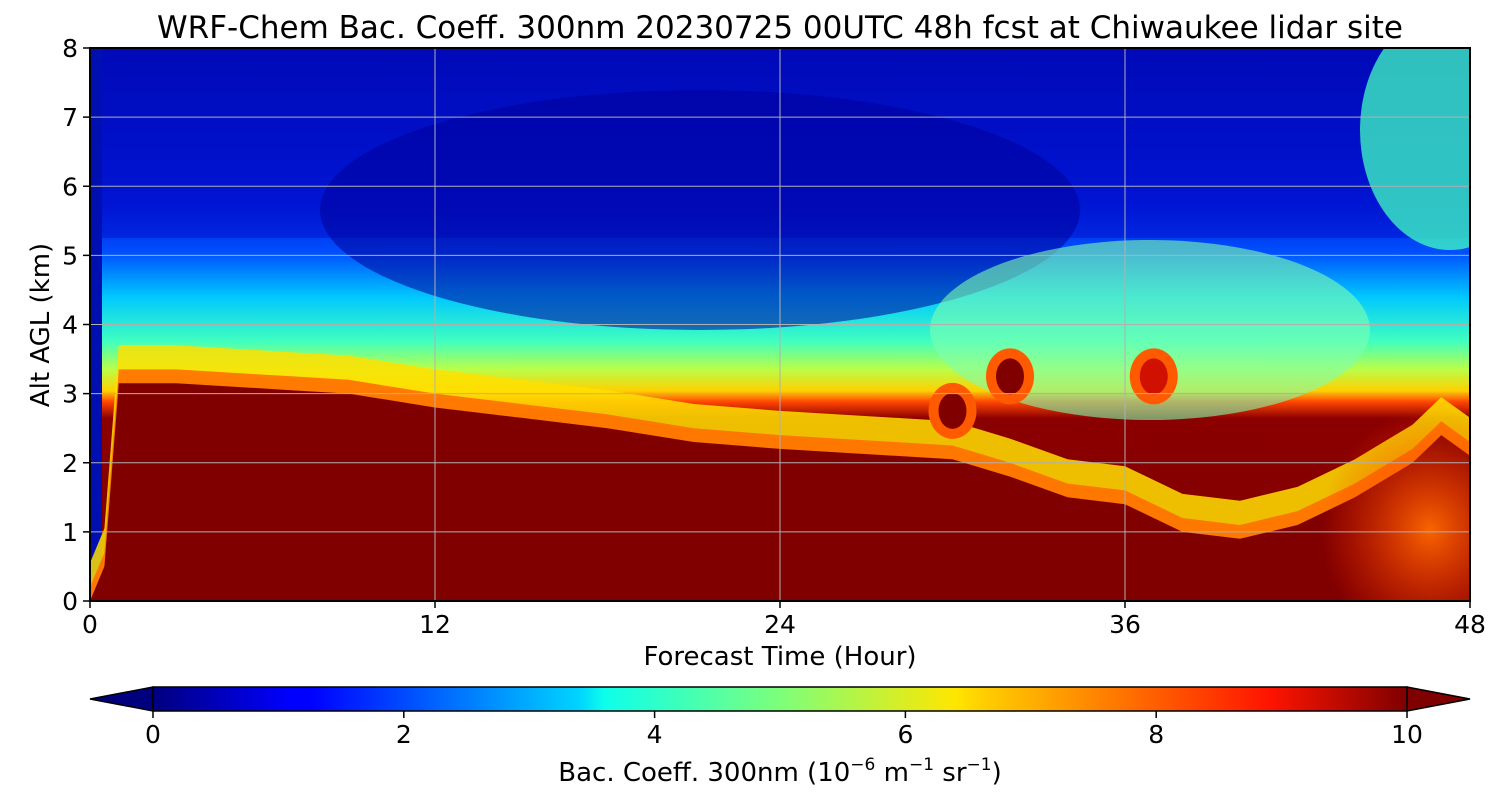 Image resolution: width=1500 pixels, height=804 pixels. Describe the element at coordinates (41, 325) in the screenshot. I see `y-axis-label: Alt AGL (km)` at that location.